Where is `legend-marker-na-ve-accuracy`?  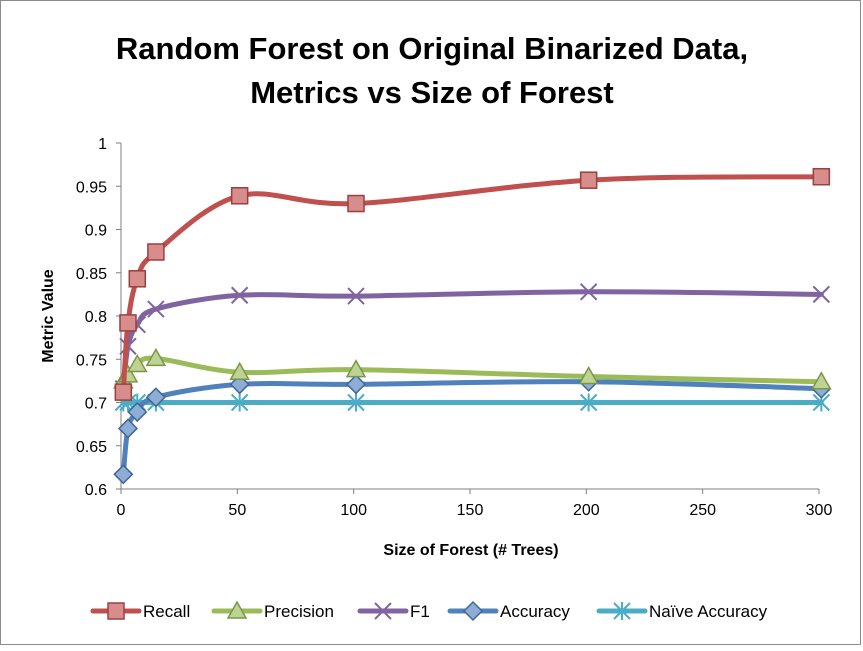 legend-marker-na-ve-accuracy is located at coordinates (622, 611).